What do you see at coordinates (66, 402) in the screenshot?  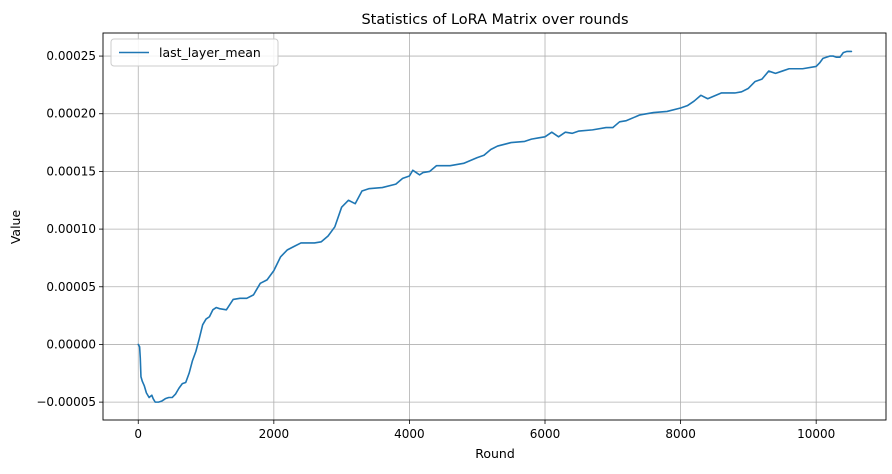 I see `y-tick-label: −0.00005` at bounding box center [66, 402].